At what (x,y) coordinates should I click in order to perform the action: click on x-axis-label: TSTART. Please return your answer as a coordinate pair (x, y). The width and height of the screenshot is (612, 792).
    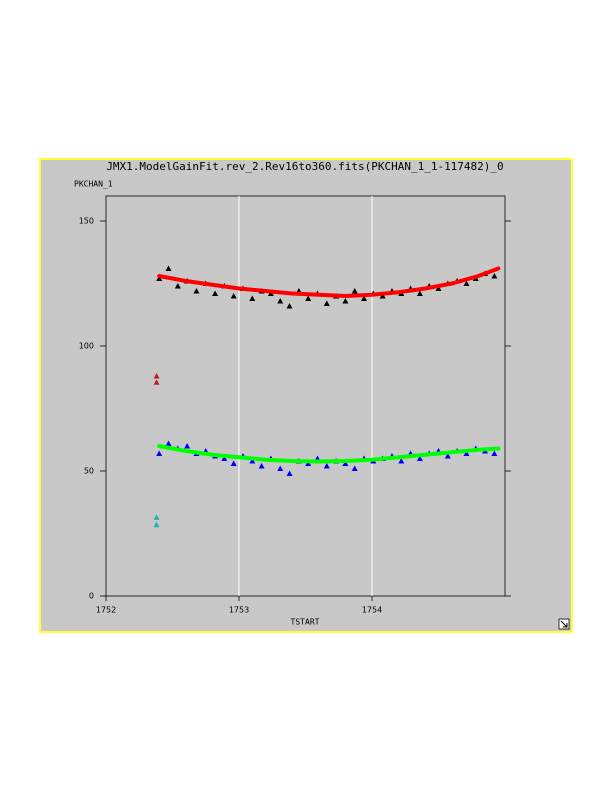
    Looking at the image, I should click on (305, 622).